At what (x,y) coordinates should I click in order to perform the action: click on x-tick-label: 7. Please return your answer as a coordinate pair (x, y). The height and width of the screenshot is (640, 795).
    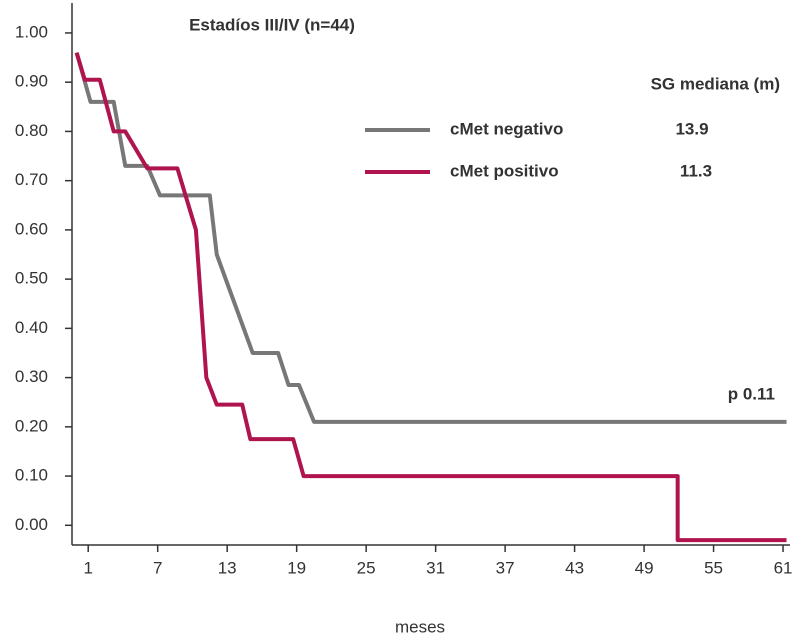
    Looking at the image, I should click on (157, 567).